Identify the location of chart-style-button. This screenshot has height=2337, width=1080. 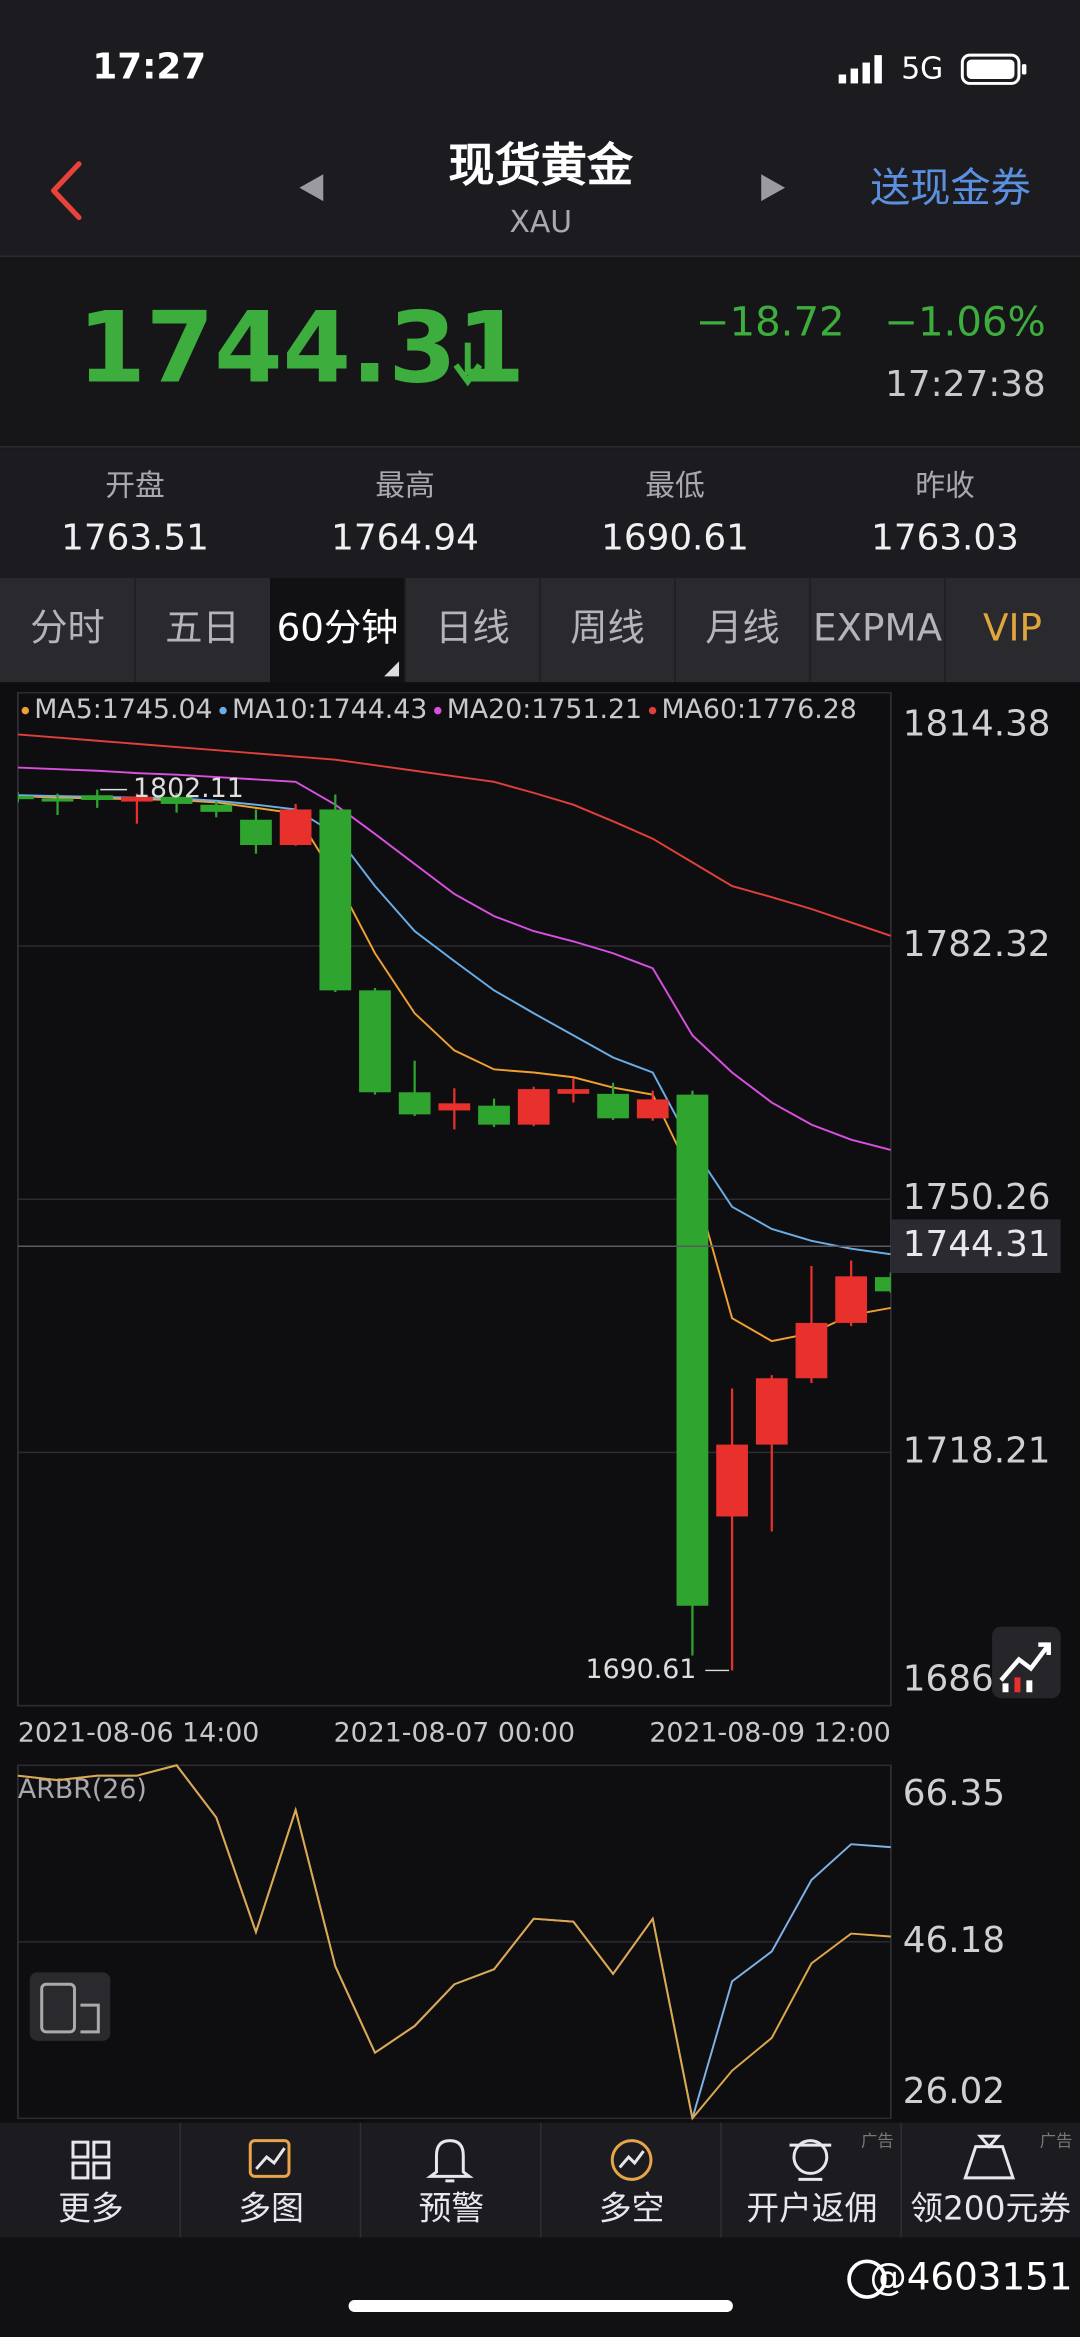
(1026, 1662).